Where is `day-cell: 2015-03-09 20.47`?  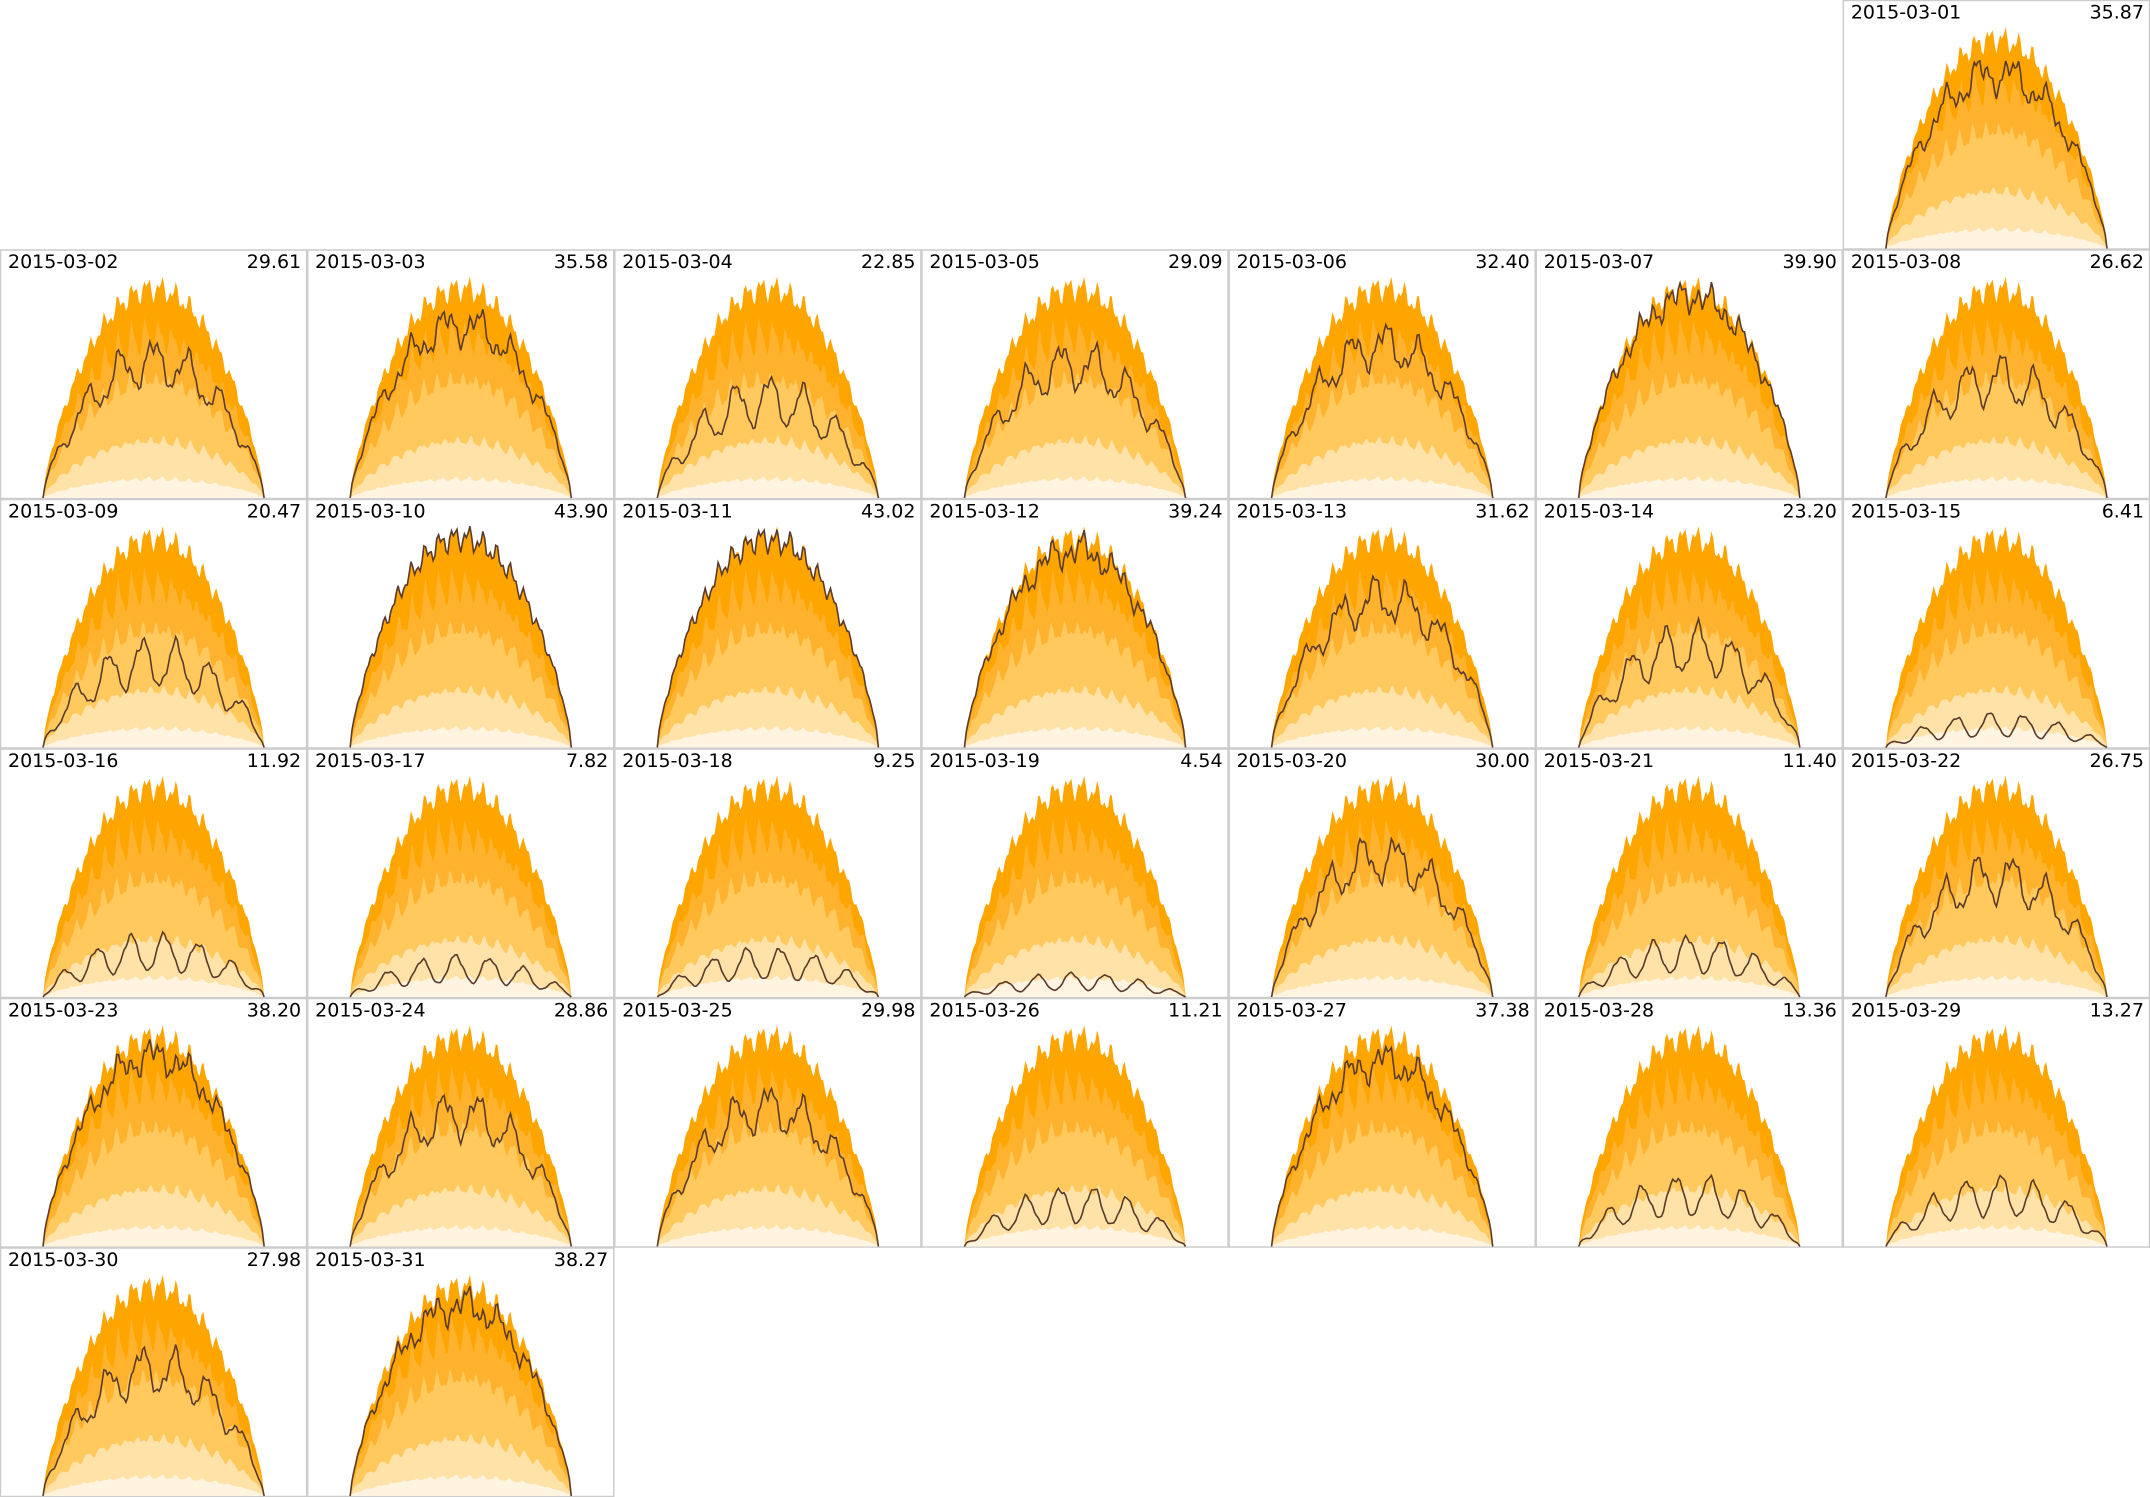 day-cell: 2015-03-09 20.47 is located at coordinates (154, 623).